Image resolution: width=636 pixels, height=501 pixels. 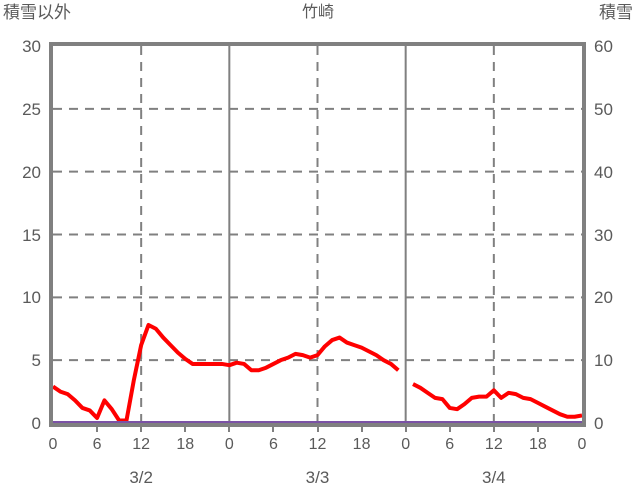 What do you see at coordinates (603, 172) in the screenshot?
I see `right-axis-tick-40: 40` at bounding box center [603, 172].